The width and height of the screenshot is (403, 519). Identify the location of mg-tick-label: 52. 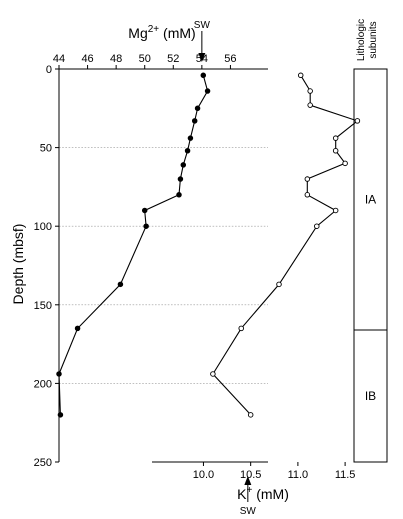
(173, 59).